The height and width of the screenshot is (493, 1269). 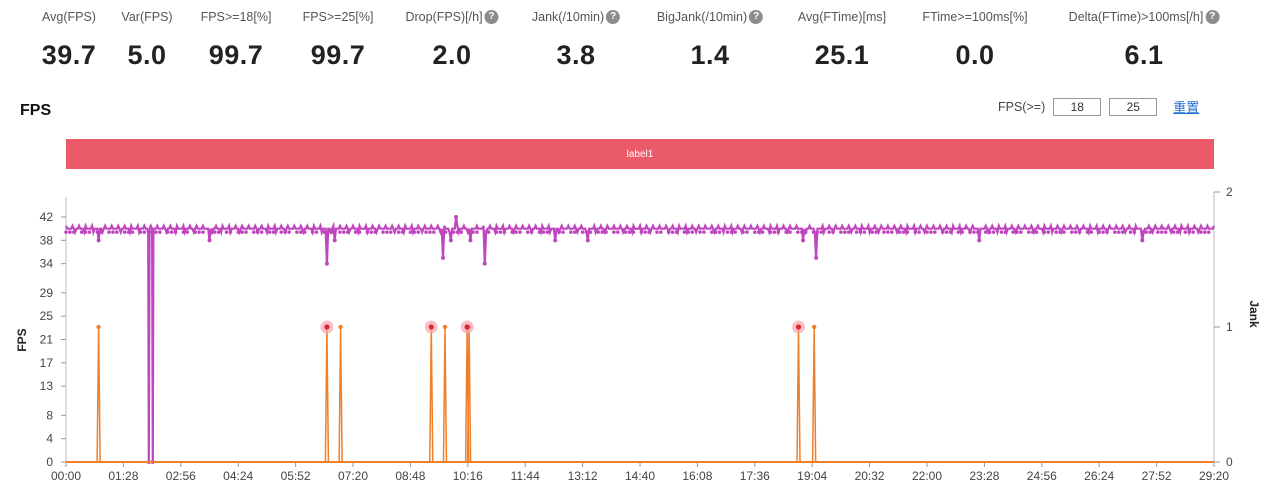 What do you see at coordinates (1133, 106) in the screenshot?
I see `fps-threshold-high-input` at bounding box center [1133, 106].